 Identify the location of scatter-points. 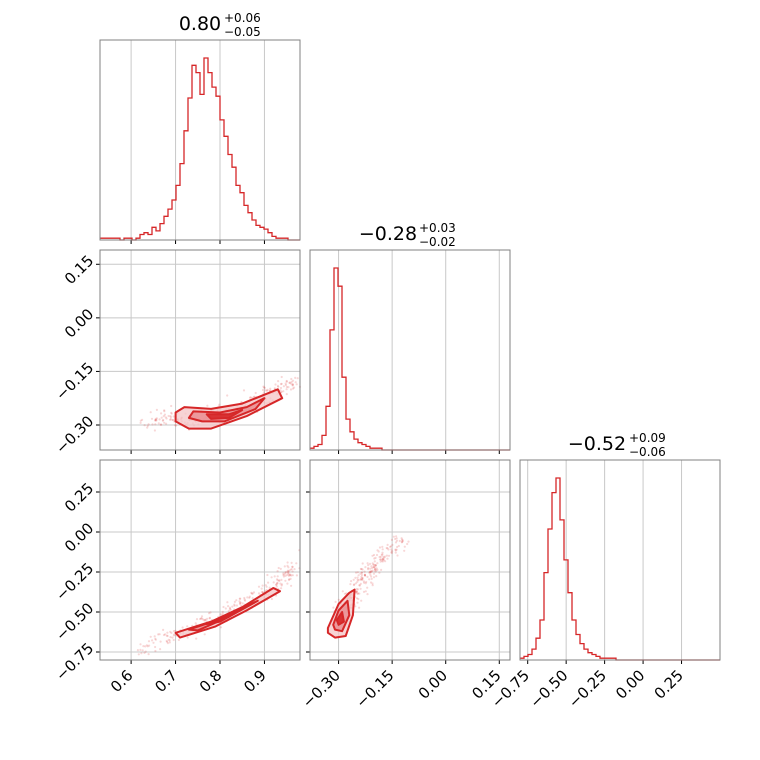
(218, 602).